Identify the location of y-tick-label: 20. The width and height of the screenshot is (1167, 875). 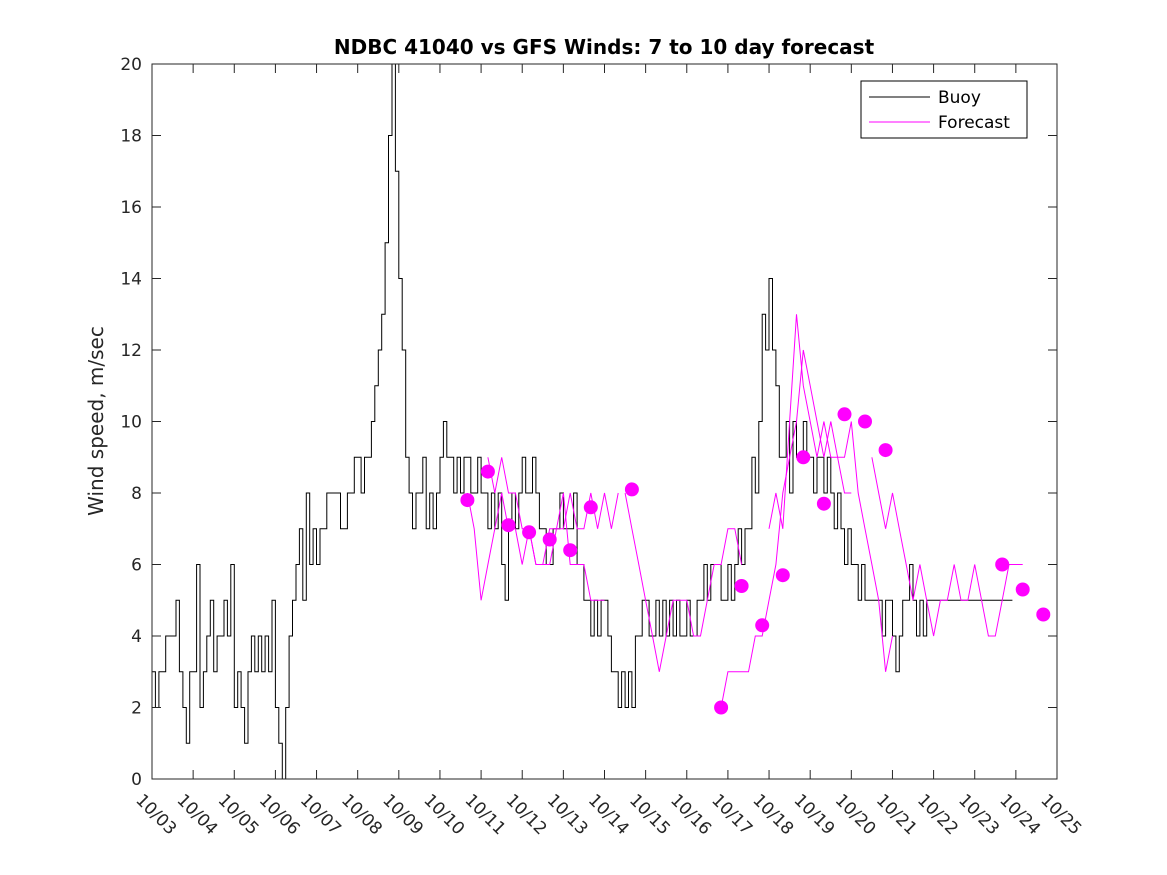
(131, 65).